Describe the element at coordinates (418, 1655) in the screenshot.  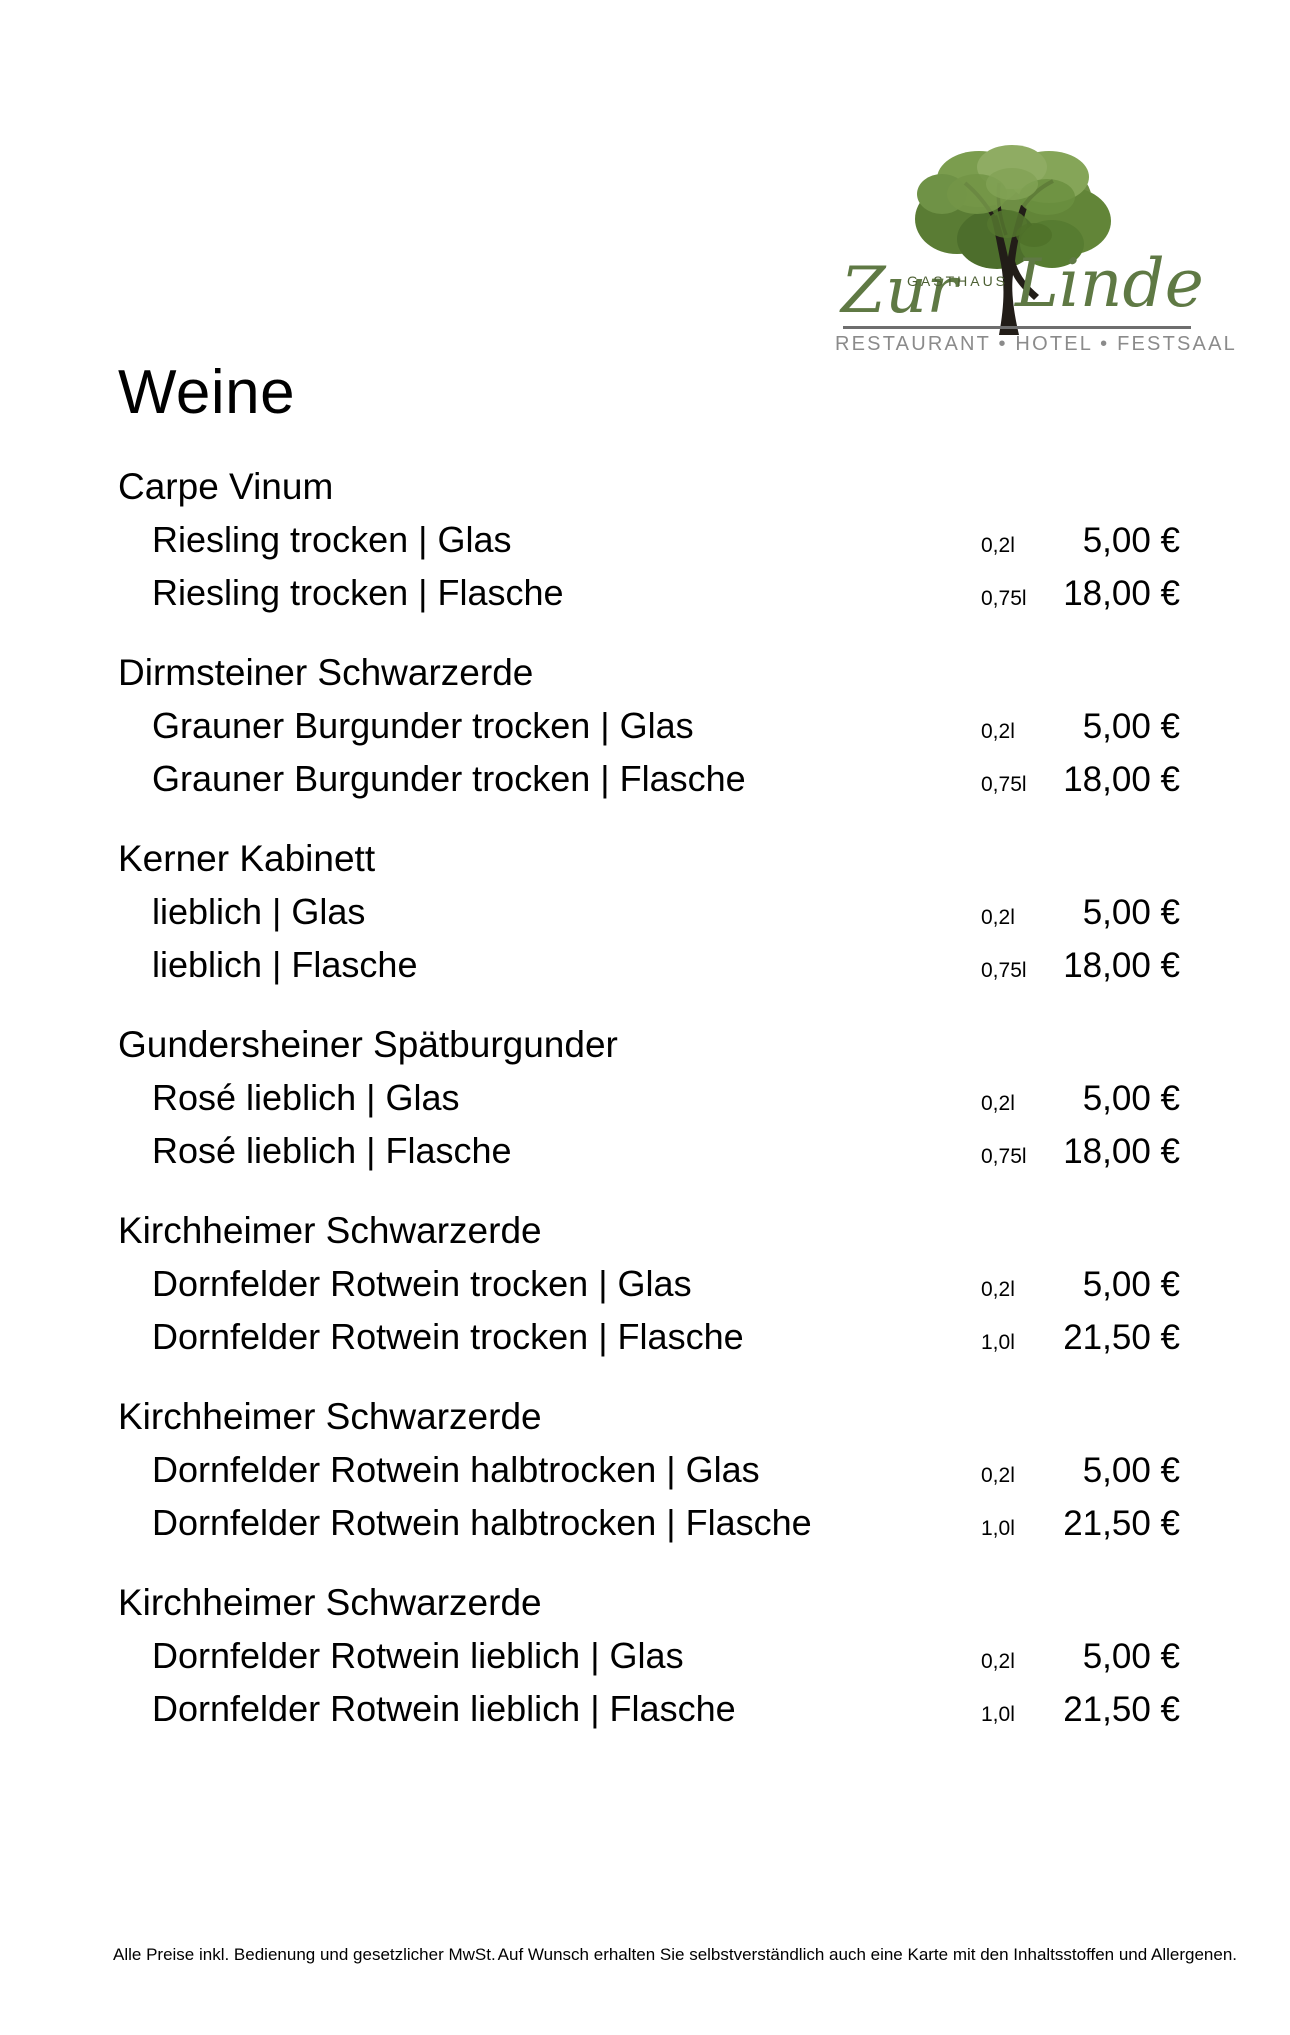
I see `item-name: Dornfelder Rotwein lieblich | Glas` at that location.